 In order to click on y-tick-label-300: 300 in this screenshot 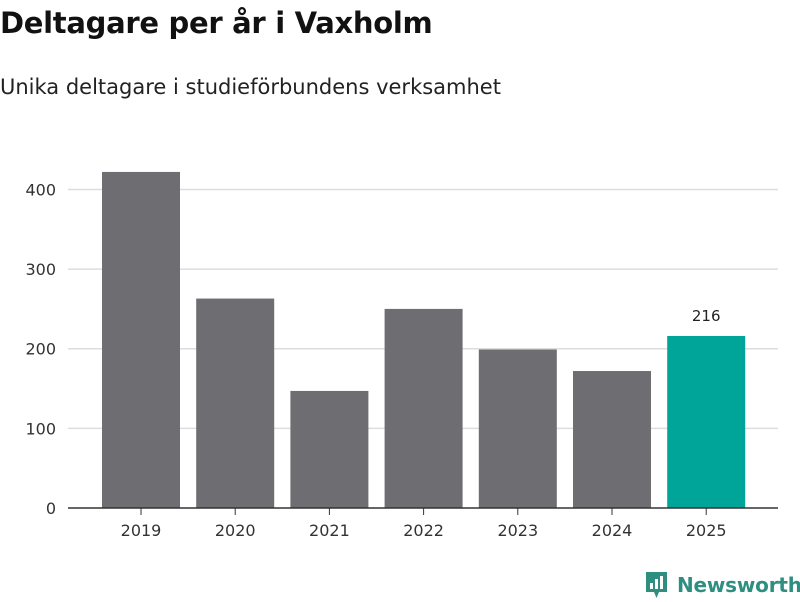, I will do `click(40, 269)`.